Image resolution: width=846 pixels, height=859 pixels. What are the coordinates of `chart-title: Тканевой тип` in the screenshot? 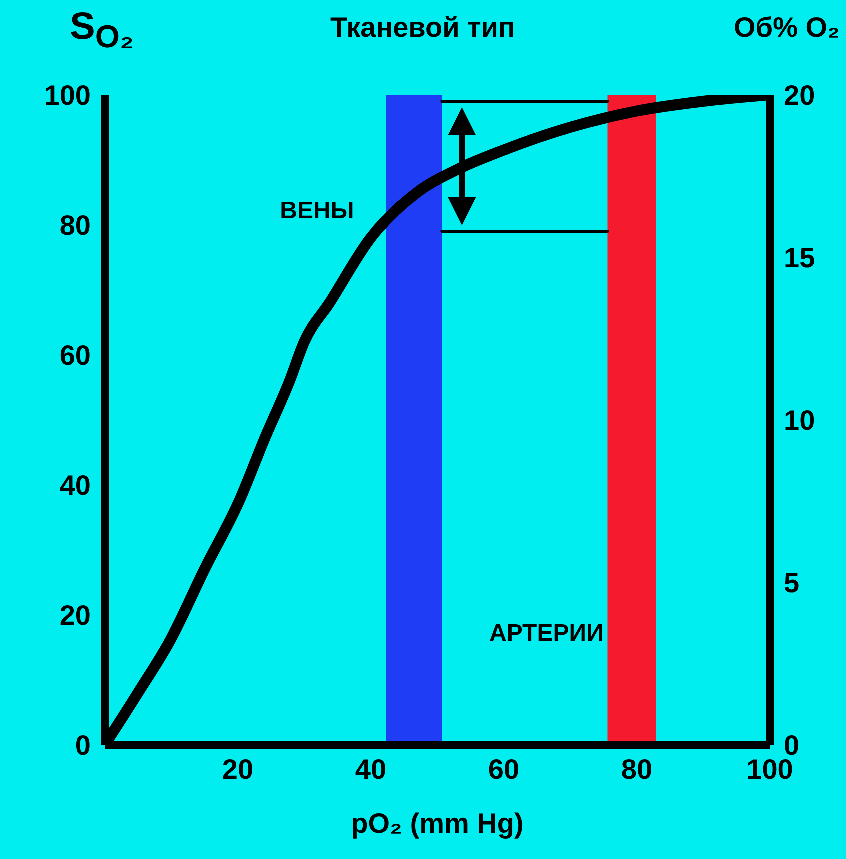 It's located at (423, 27).